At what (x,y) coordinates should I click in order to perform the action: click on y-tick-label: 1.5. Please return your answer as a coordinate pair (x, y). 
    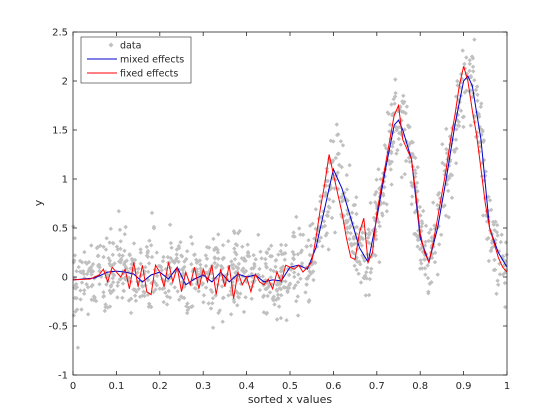
    Looking at the image, I should click on (60, 131).